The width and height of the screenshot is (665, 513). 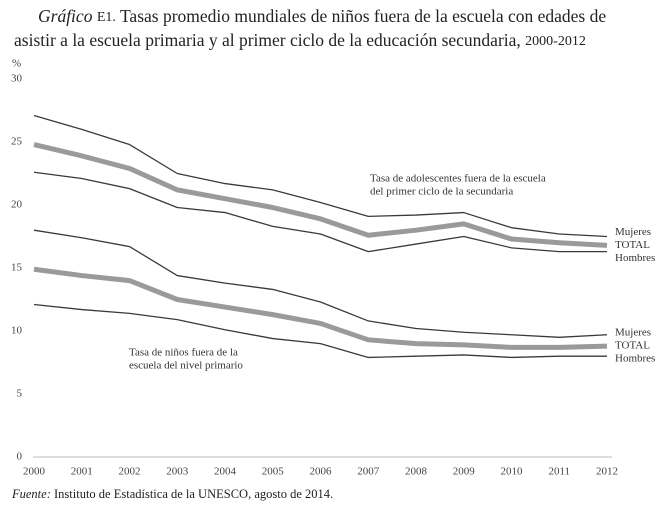 I want to click on x-tick-label: 2000, so click(x=34, y=472).